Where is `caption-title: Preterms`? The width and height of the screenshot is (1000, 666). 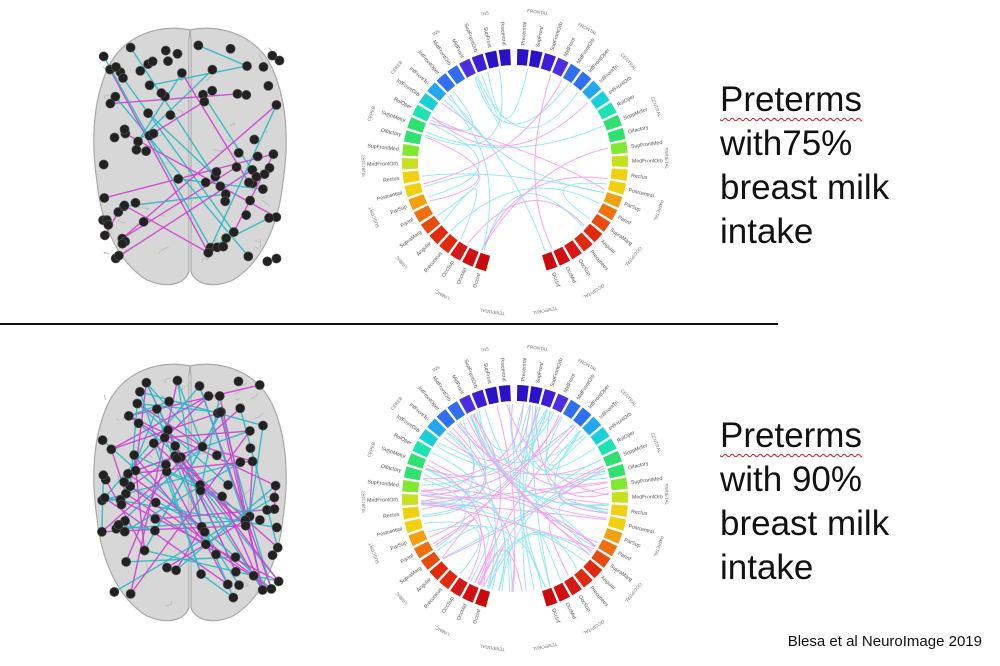 caption-title: Preterms is located at coordinates (791, 435).